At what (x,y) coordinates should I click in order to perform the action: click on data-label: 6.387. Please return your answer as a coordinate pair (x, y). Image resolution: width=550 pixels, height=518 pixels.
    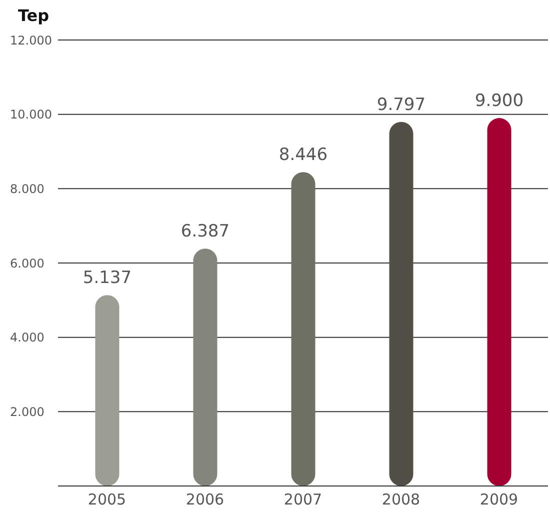
    Looking at the image, I should click on (205, 232).